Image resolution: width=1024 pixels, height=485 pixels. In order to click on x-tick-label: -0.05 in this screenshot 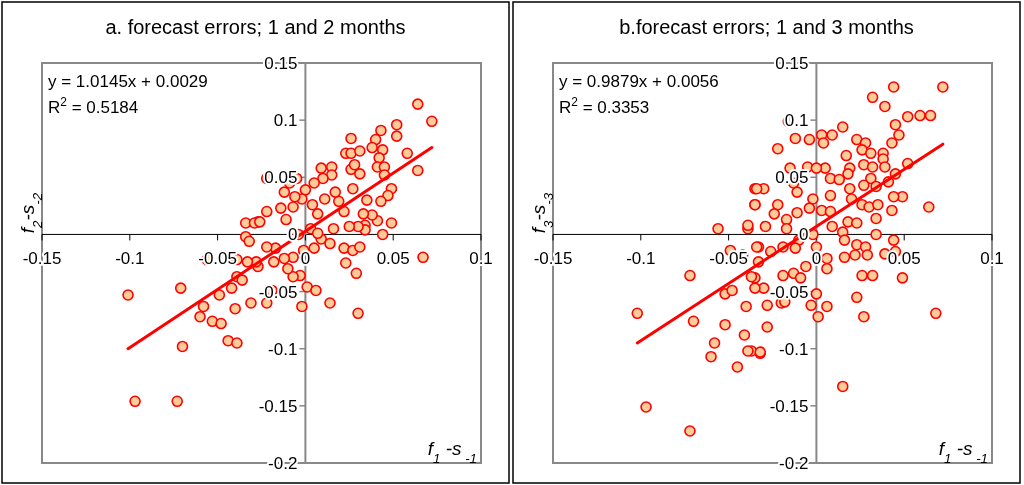, I will do `click(728, 259)`.